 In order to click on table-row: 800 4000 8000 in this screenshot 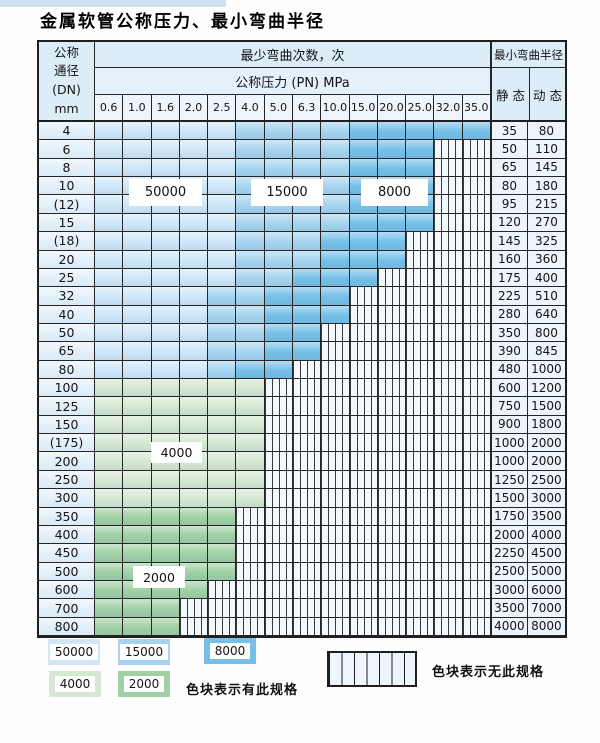, I will do `click(302, 627)`.